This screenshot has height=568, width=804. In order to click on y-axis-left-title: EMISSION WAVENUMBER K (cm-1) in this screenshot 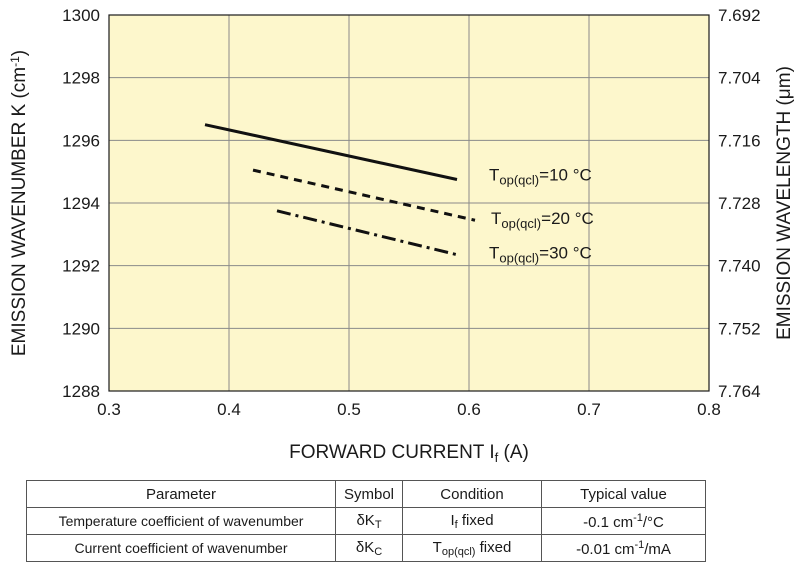, I will do `click(19, 203)`.